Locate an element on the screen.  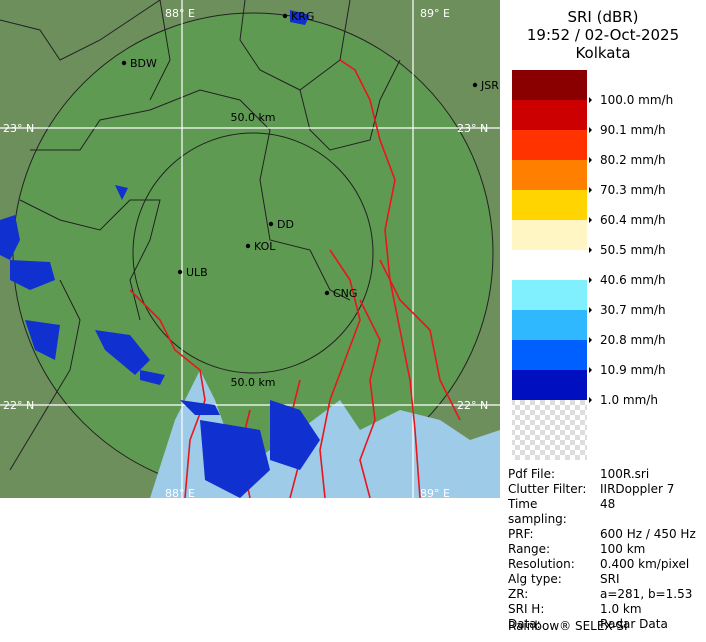
legend-label: 80.2 mm/h is located at coordinates (633, 160).